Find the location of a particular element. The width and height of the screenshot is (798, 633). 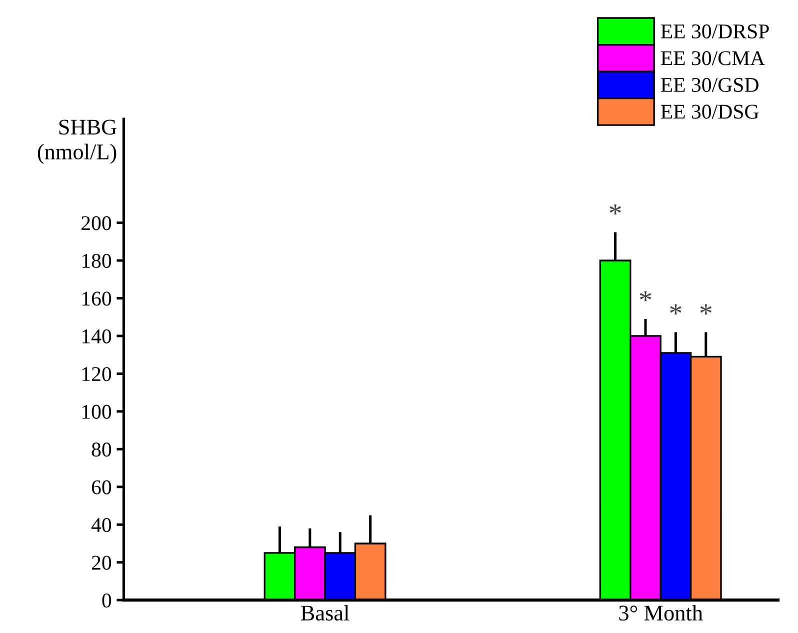

y-tick-label: 160 is located at coordinates (97, 299).